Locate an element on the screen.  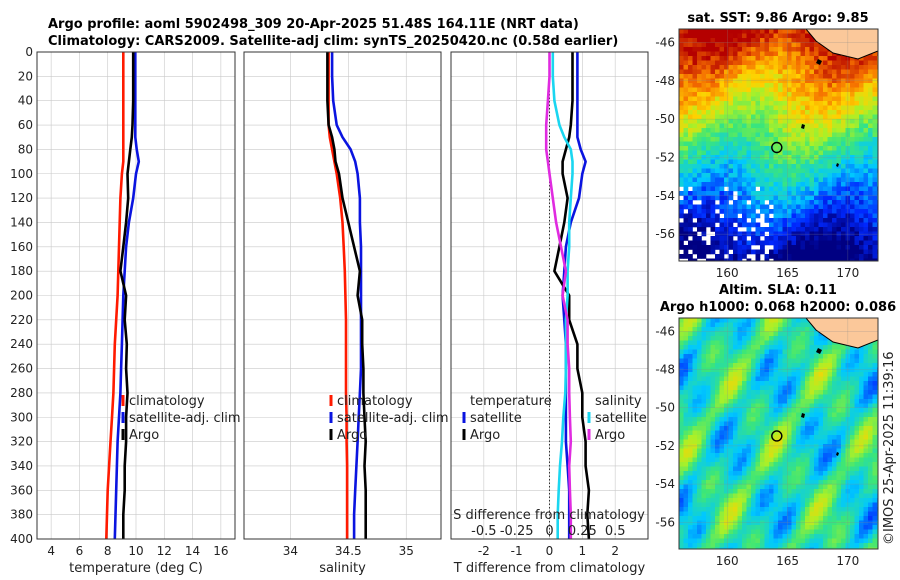
map-lat-tick-label: -56 is located at coordinates (665, 522).